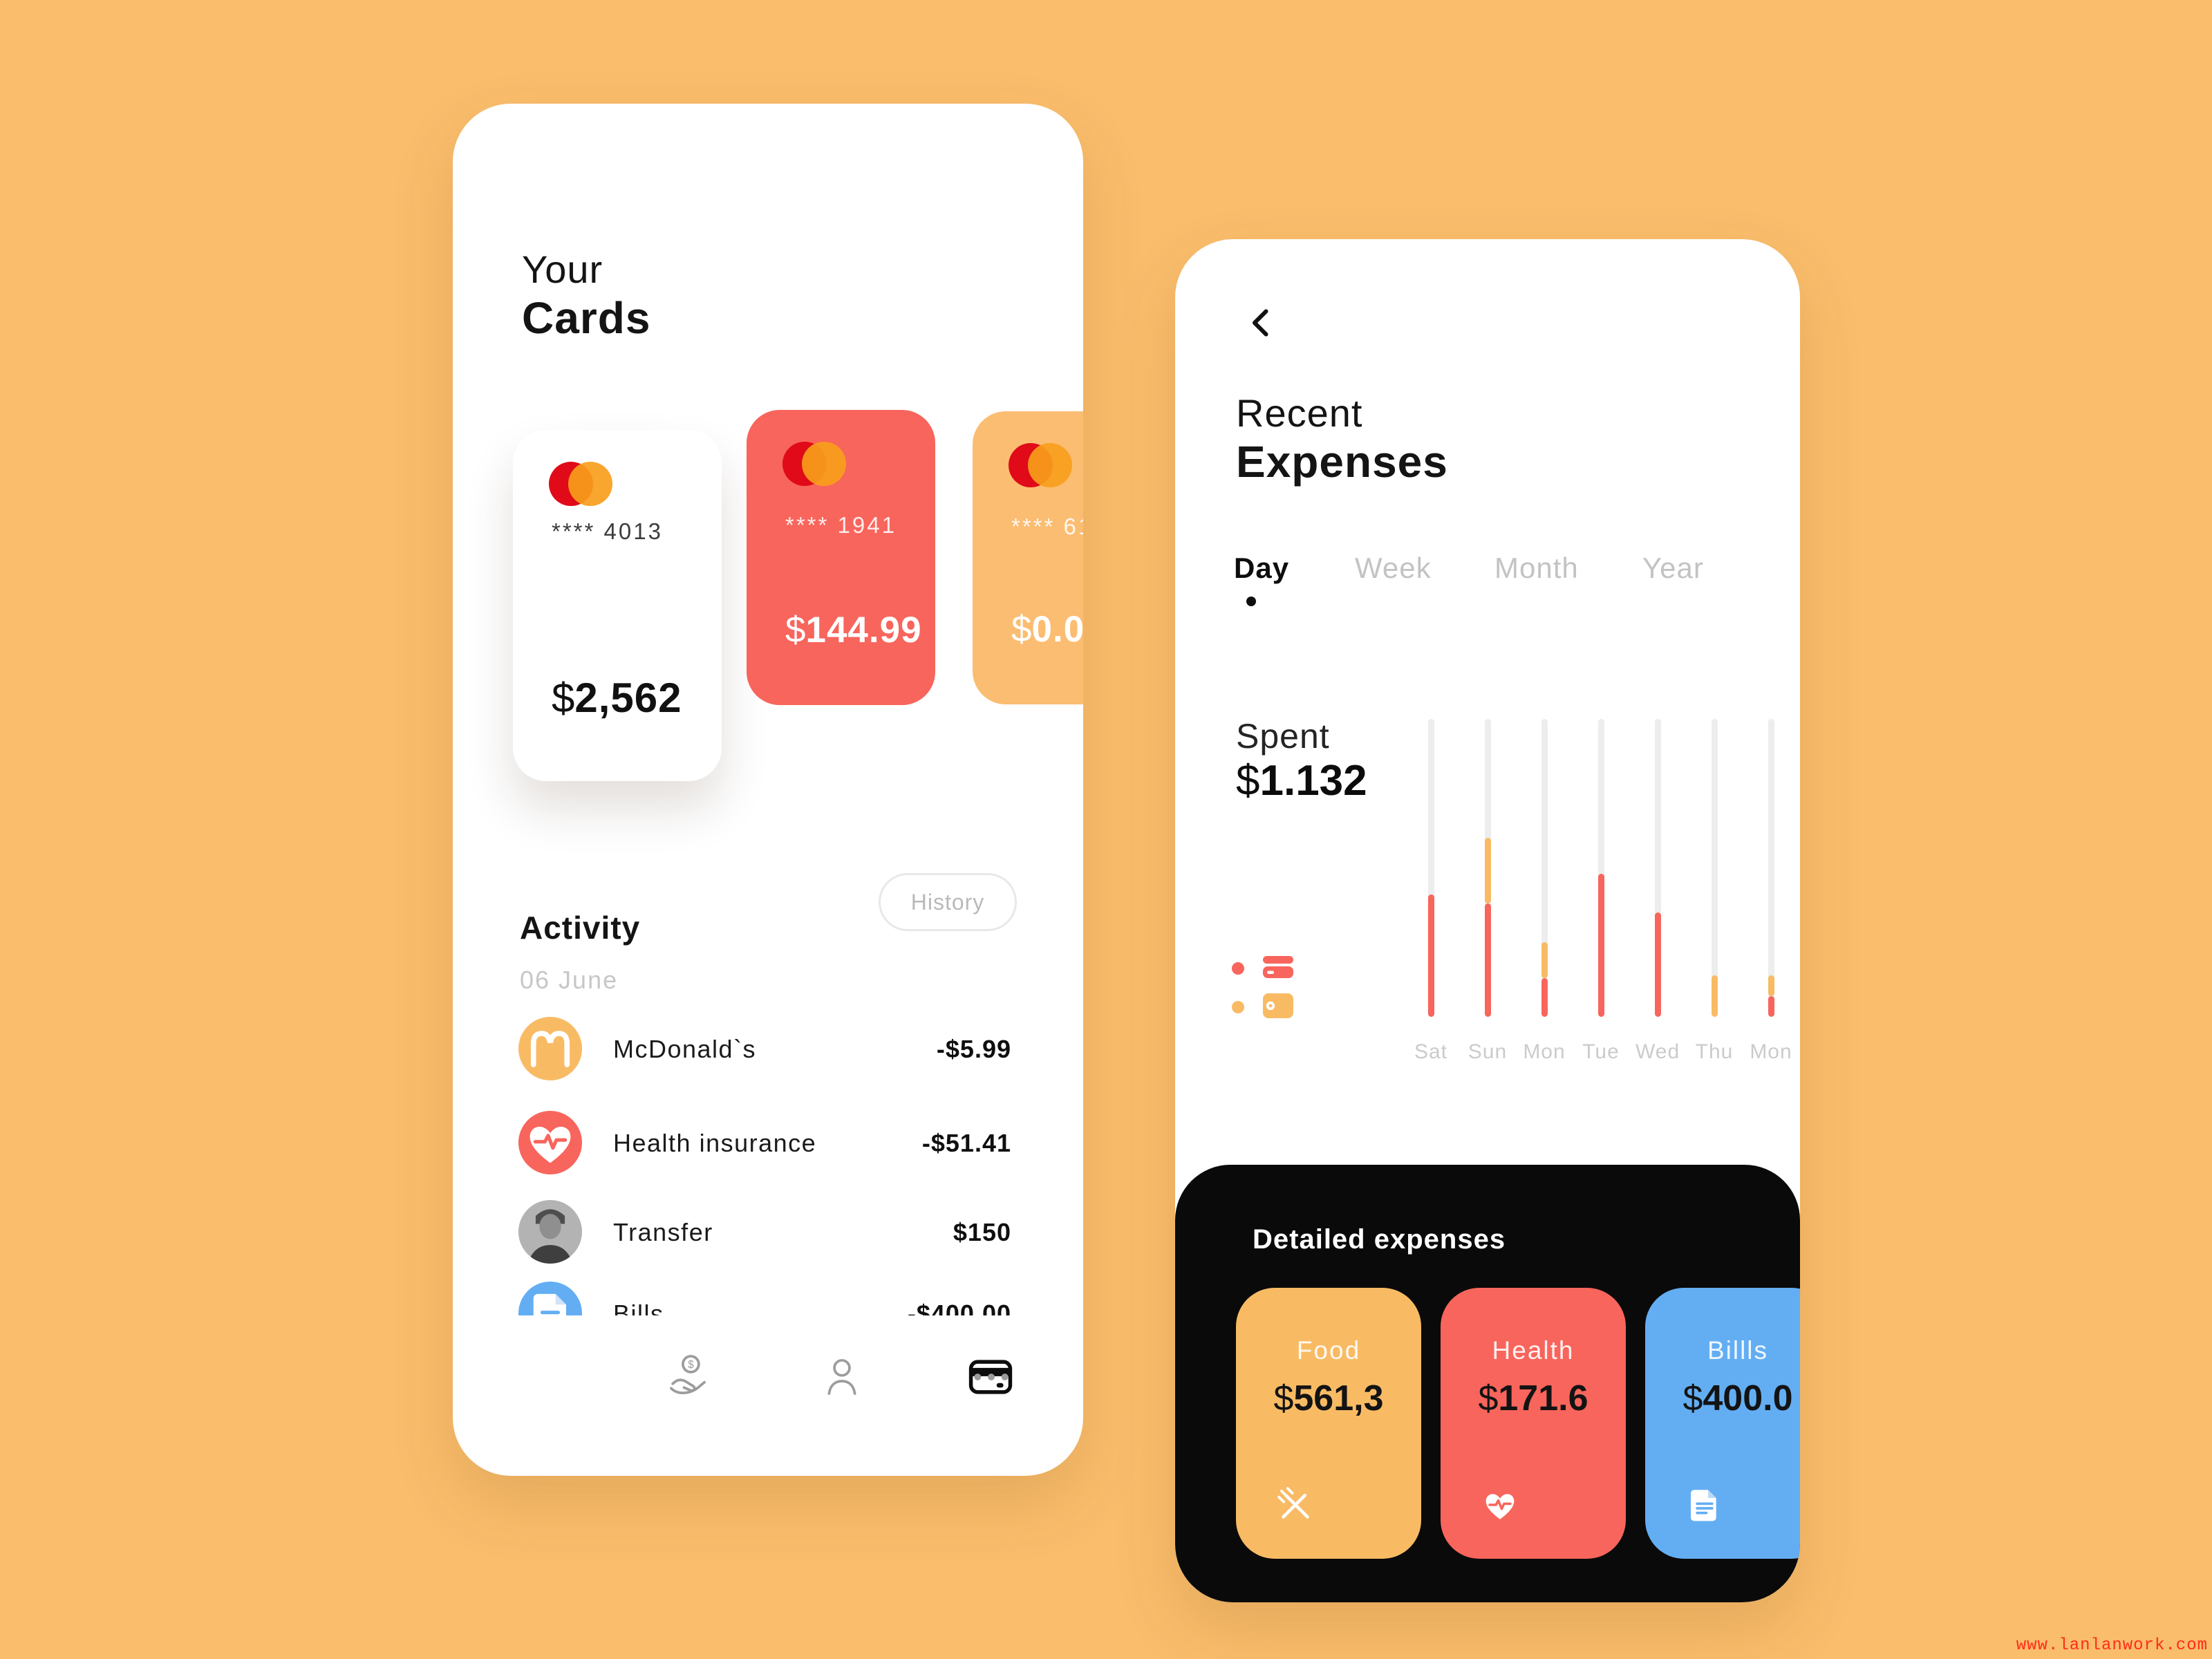  Describe the element at coordinates (1536, 568) in the screenshot. I see `tab-month: Month` at that location.